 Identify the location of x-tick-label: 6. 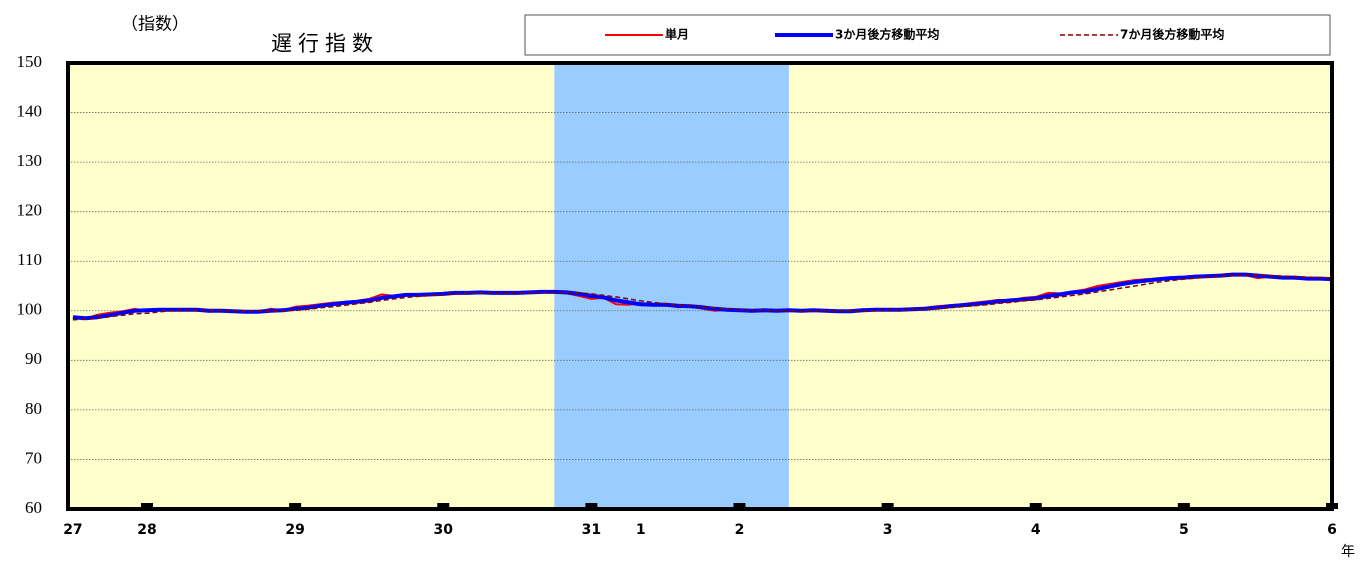
(1332, 530).